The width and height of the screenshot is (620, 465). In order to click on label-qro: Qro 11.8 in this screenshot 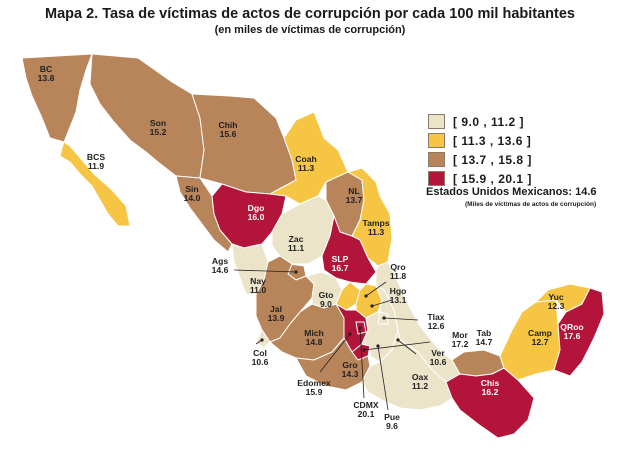, I will do `click(398, 271)`.